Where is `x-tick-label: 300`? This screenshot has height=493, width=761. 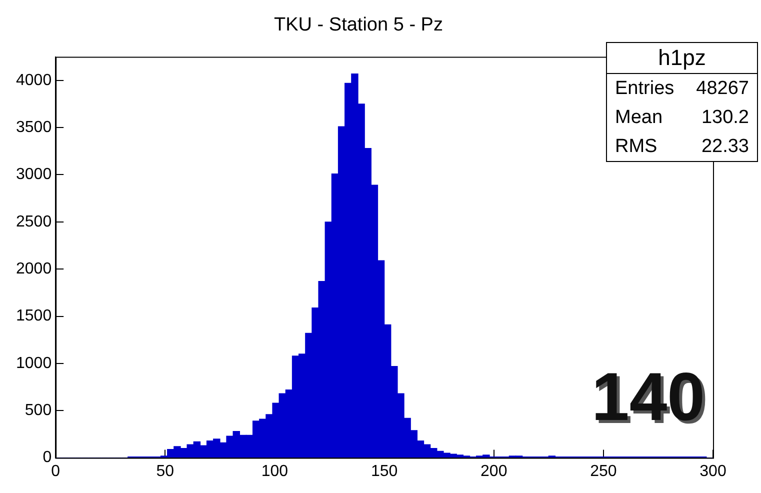
x-tick-label: 300 is located at coordinates (713, 471).